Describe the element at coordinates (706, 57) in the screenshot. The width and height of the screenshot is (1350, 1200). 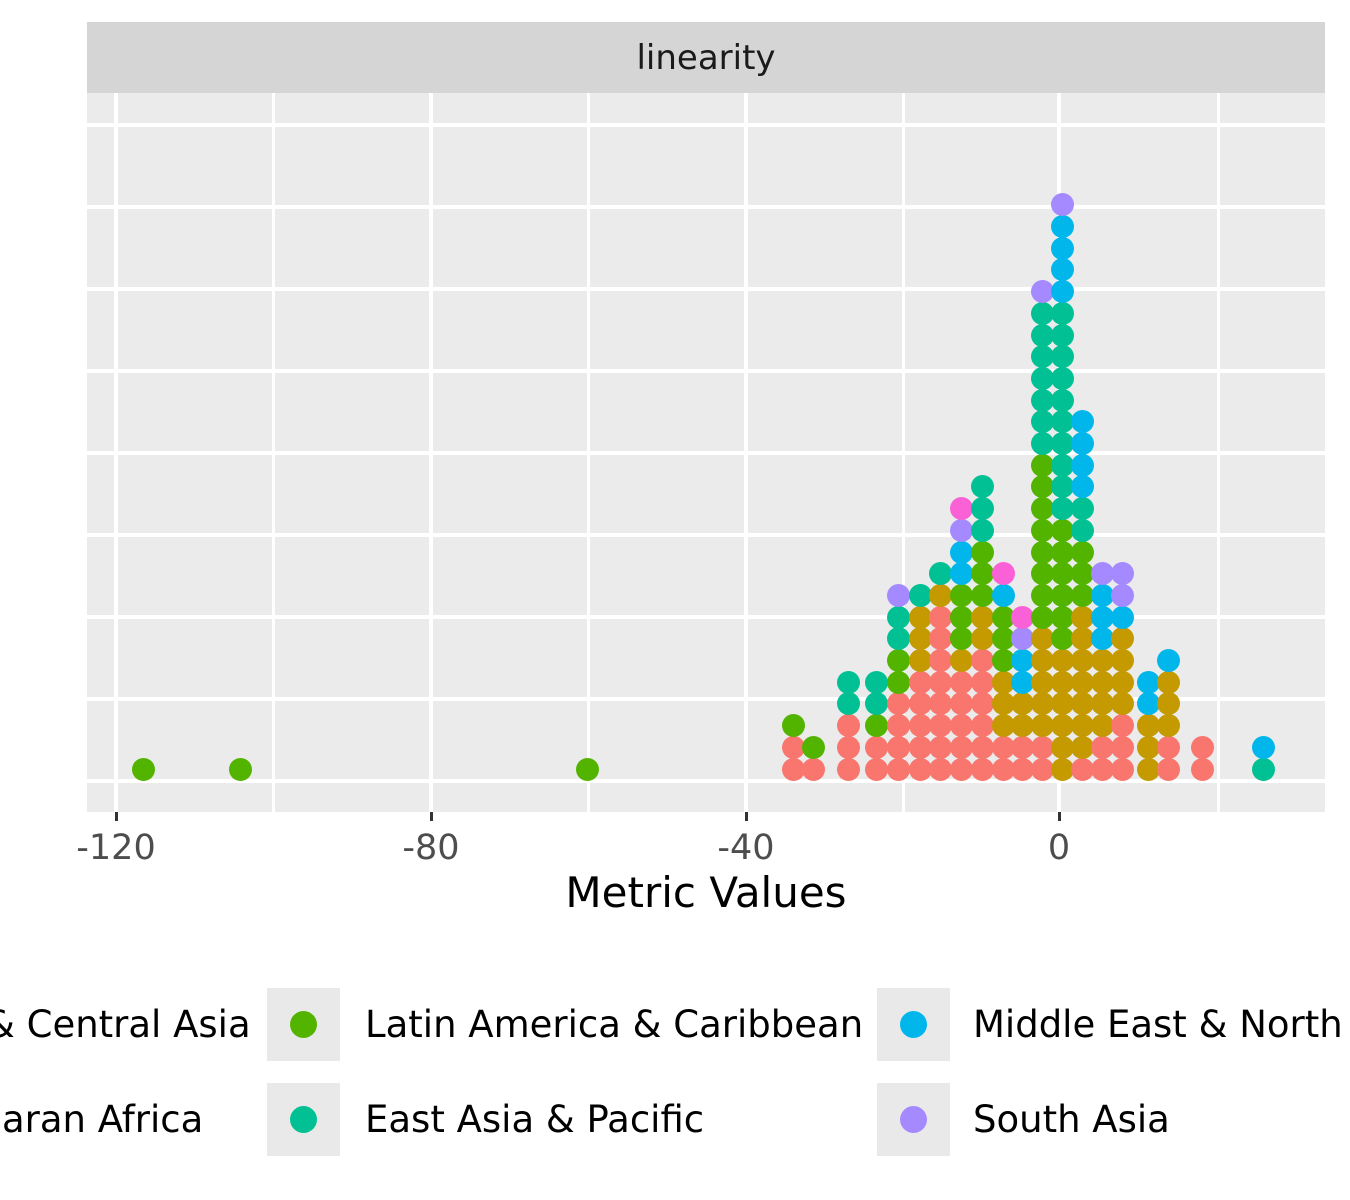
I see `facet-strip-label: linearity` at that location.